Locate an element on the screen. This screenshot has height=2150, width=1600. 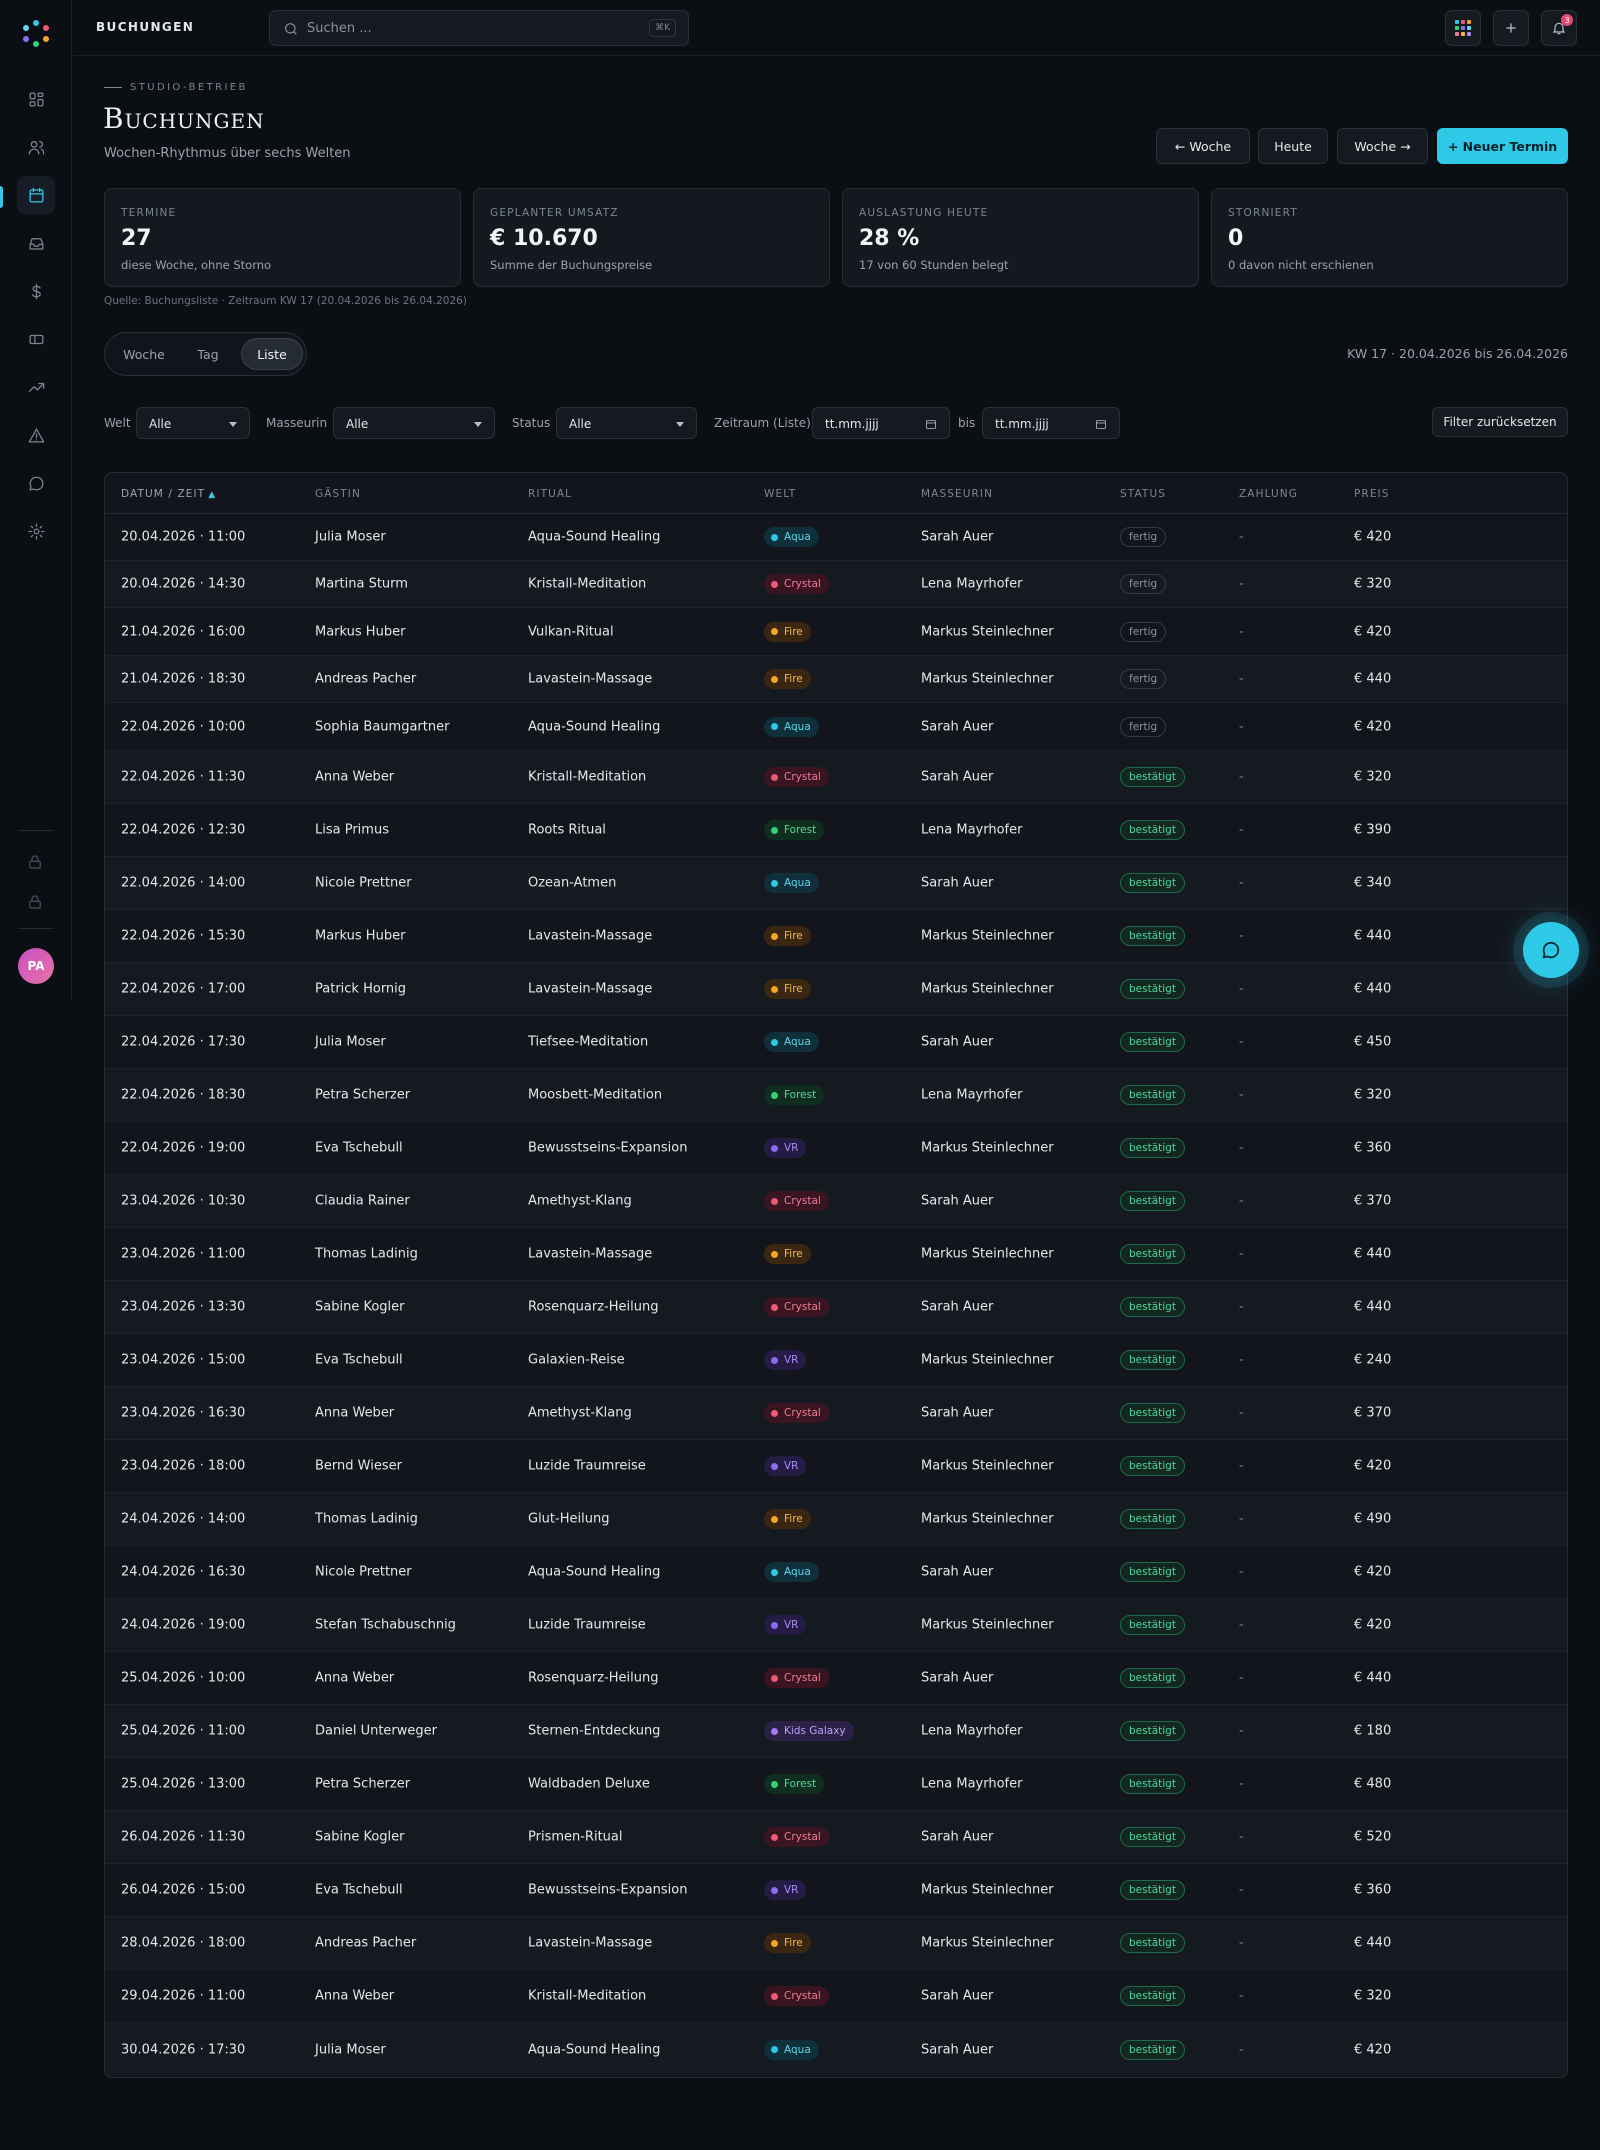
cell-world: Crystal is located at coordinates (796, 1413).